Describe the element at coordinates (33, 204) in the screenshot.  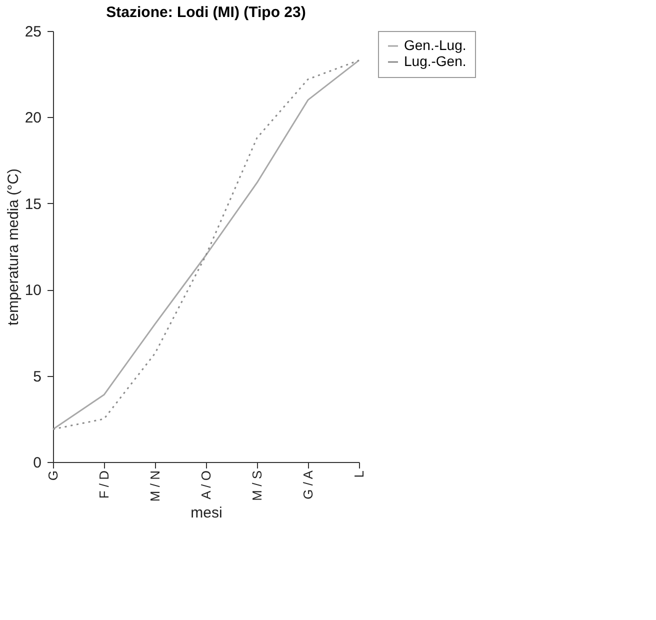
I see `y-tick-label: 15` at that location.